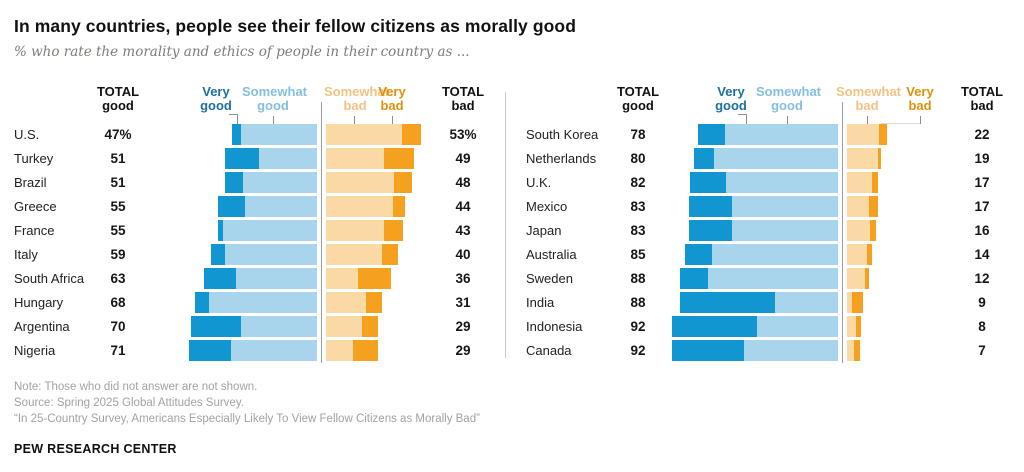 The width and height of the screenshot is (1024, 472). I want to click on total-good-value: 85, so click(638, 254).